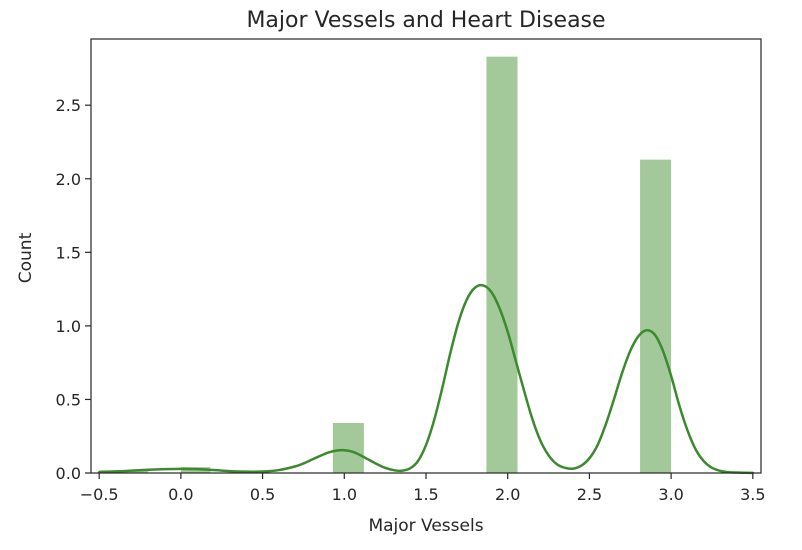 Image resolution: width=802 pixels, height=550 pixels. What do you see at coordinates (425, 526) in the screenshot?
I see `x-axis-label: Major Vessels` at bounding box center [425, 526].